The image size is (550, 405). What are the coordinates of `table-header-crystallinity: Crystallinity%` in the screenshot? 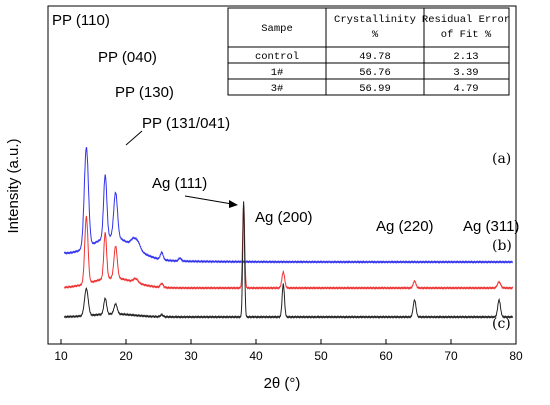 It's located at (375, 27).